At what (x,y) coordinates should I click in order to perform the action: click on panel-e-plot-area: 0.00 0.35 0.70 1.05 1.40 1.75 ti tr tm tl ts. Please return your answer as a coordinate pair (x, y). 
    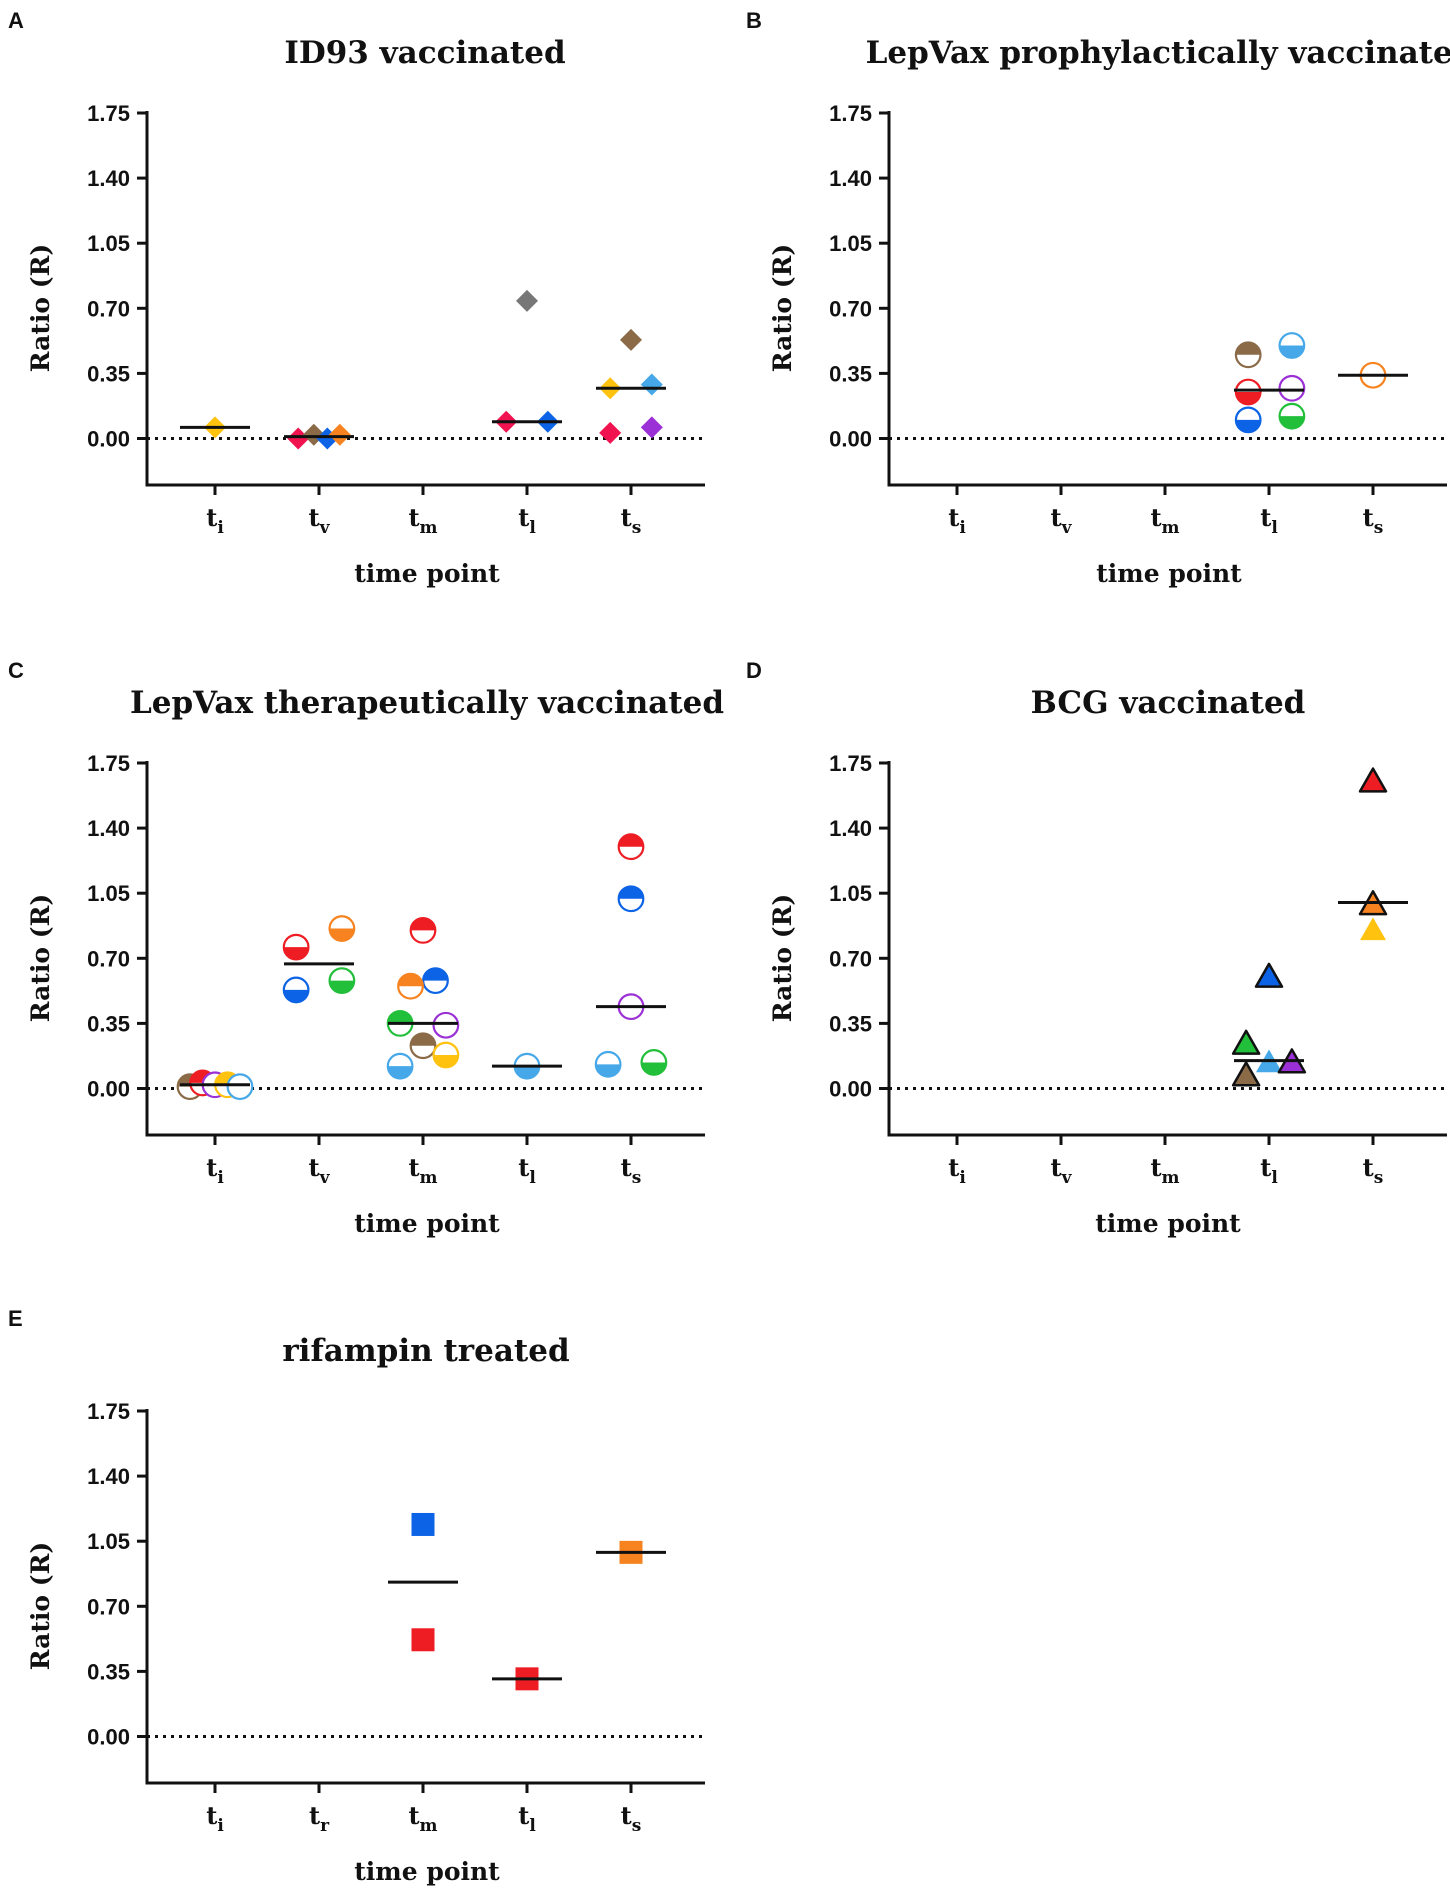
    Looking at the image, I should click on (396, 1617).